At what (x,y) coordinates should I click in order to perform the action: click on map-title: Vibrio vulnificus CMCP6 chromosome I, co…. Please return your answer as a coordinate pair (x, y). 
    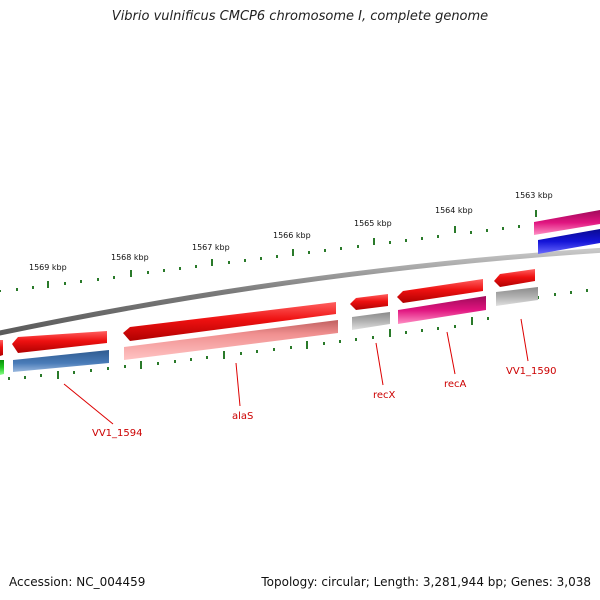
    Looking at the image, I should click on (300, 16).